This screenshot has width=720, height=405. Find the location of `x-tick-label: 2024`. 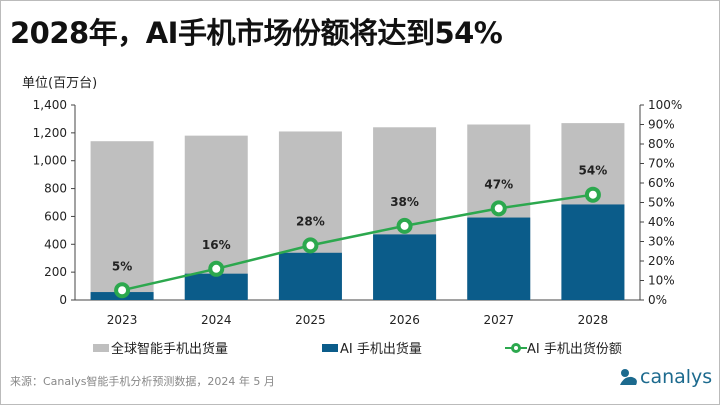

x-tick-label: 2024 is located at coordinates (216, 320).